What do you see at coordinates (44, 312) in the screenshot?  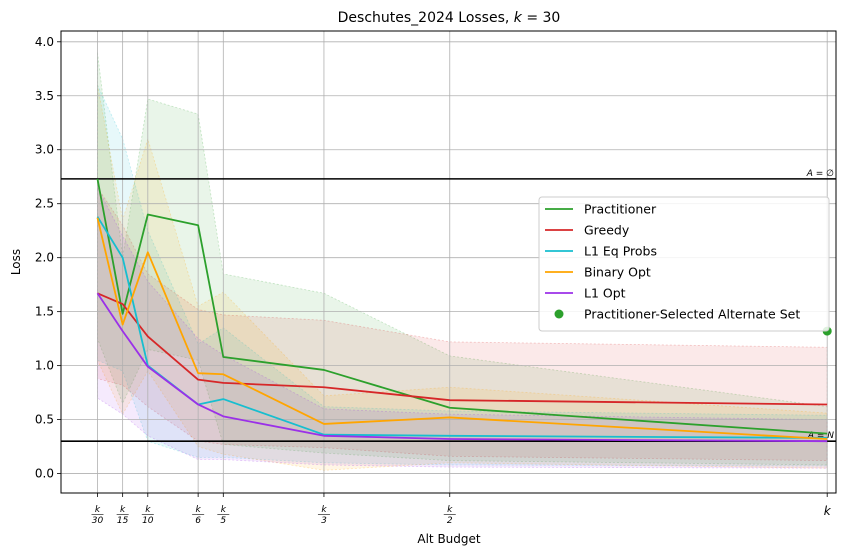 I see `y-tick-label-3: 1.5` at bounding box center [44, 312].